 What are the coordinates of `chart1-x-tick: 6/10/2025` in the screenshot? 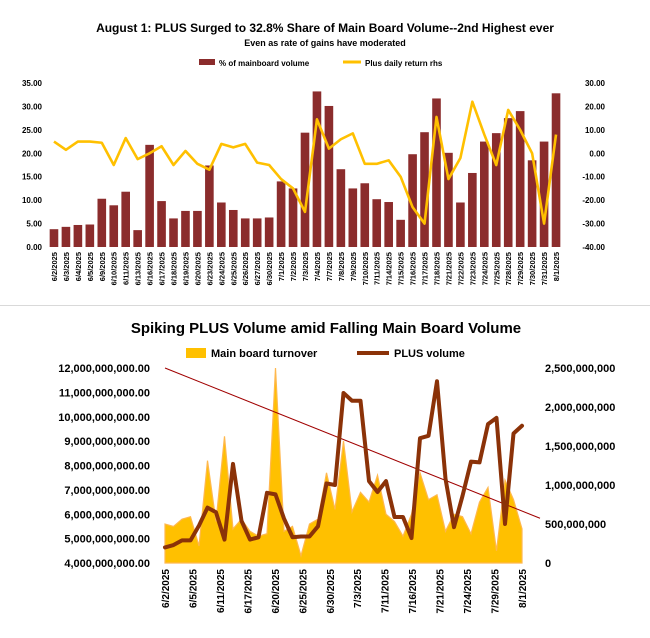 It's located at (114, 268).